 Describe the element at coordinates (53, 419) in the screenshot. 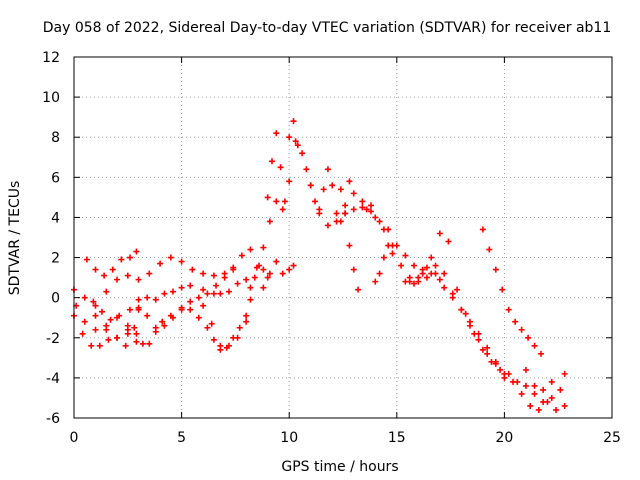

I see `y-tick-label: -6` at that location.